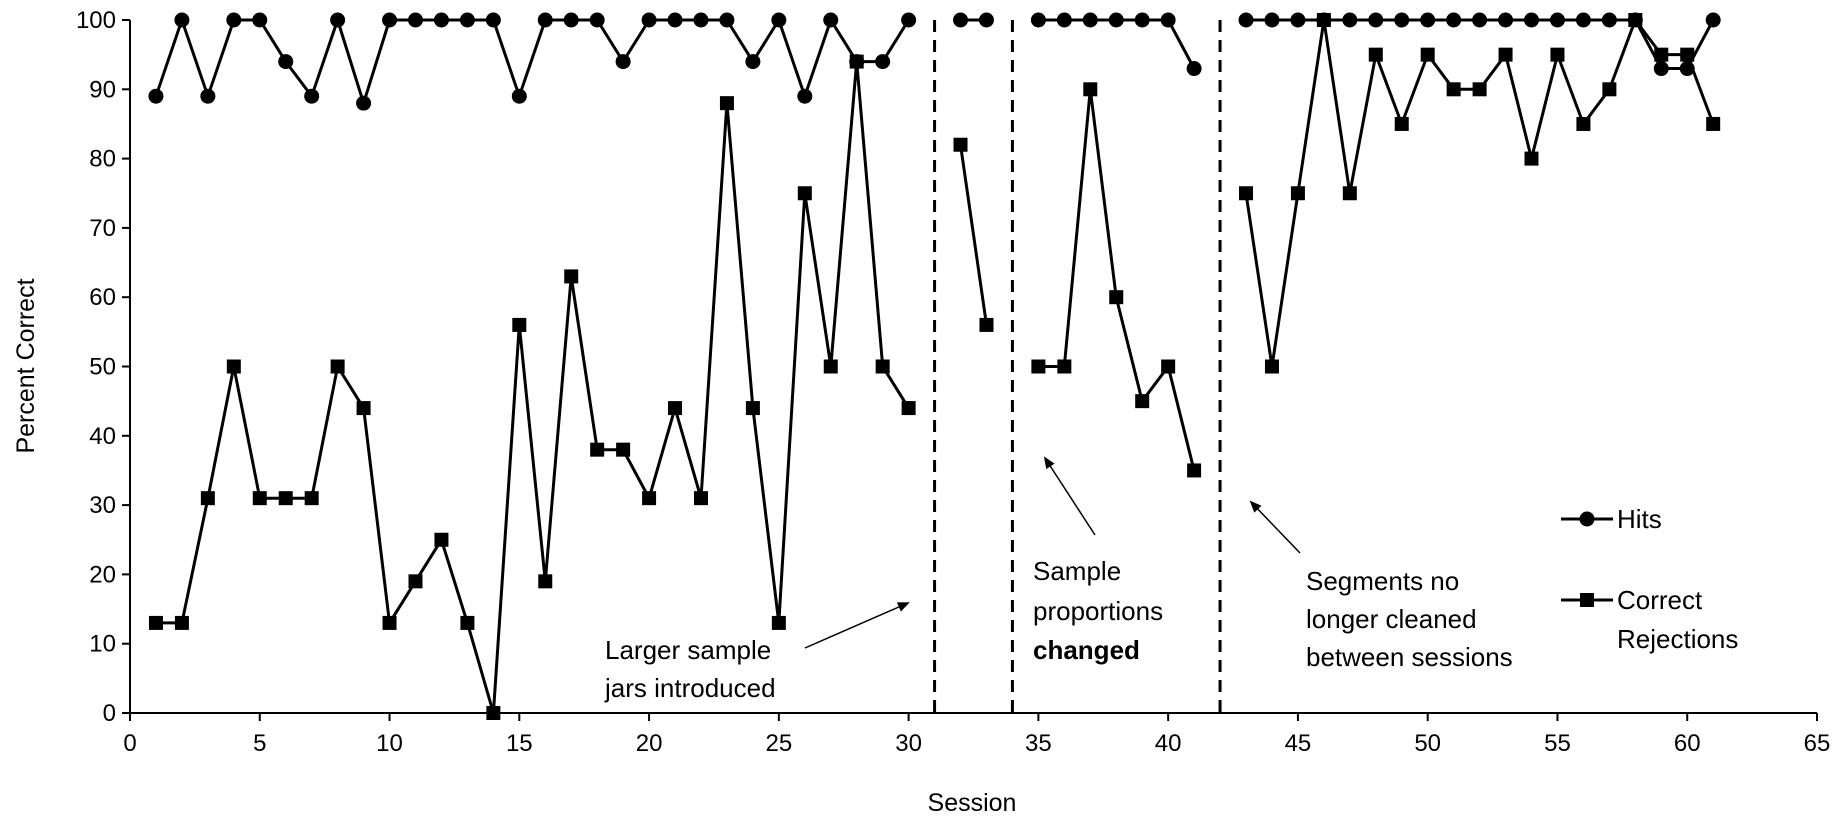 This screenshot has width=1843, height=818. What do you see at coordinates (129, 743) in the screenshot?
I see `x-tick-label: 0` at bounding box center [129, 743].